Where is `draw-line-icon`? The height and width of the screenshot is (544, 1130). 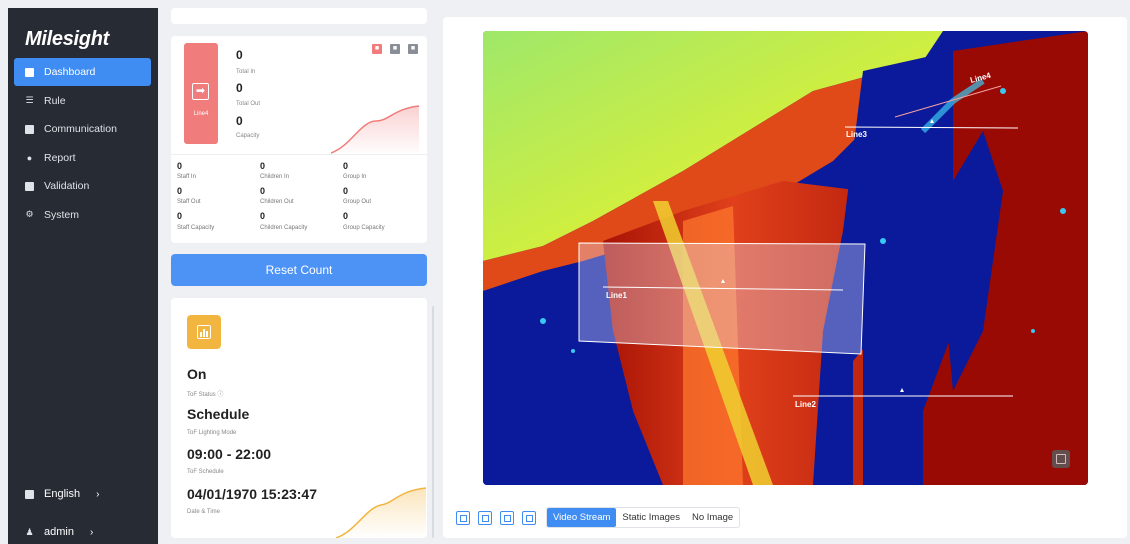 draw-line-icon is located at coordinates (485, 517).